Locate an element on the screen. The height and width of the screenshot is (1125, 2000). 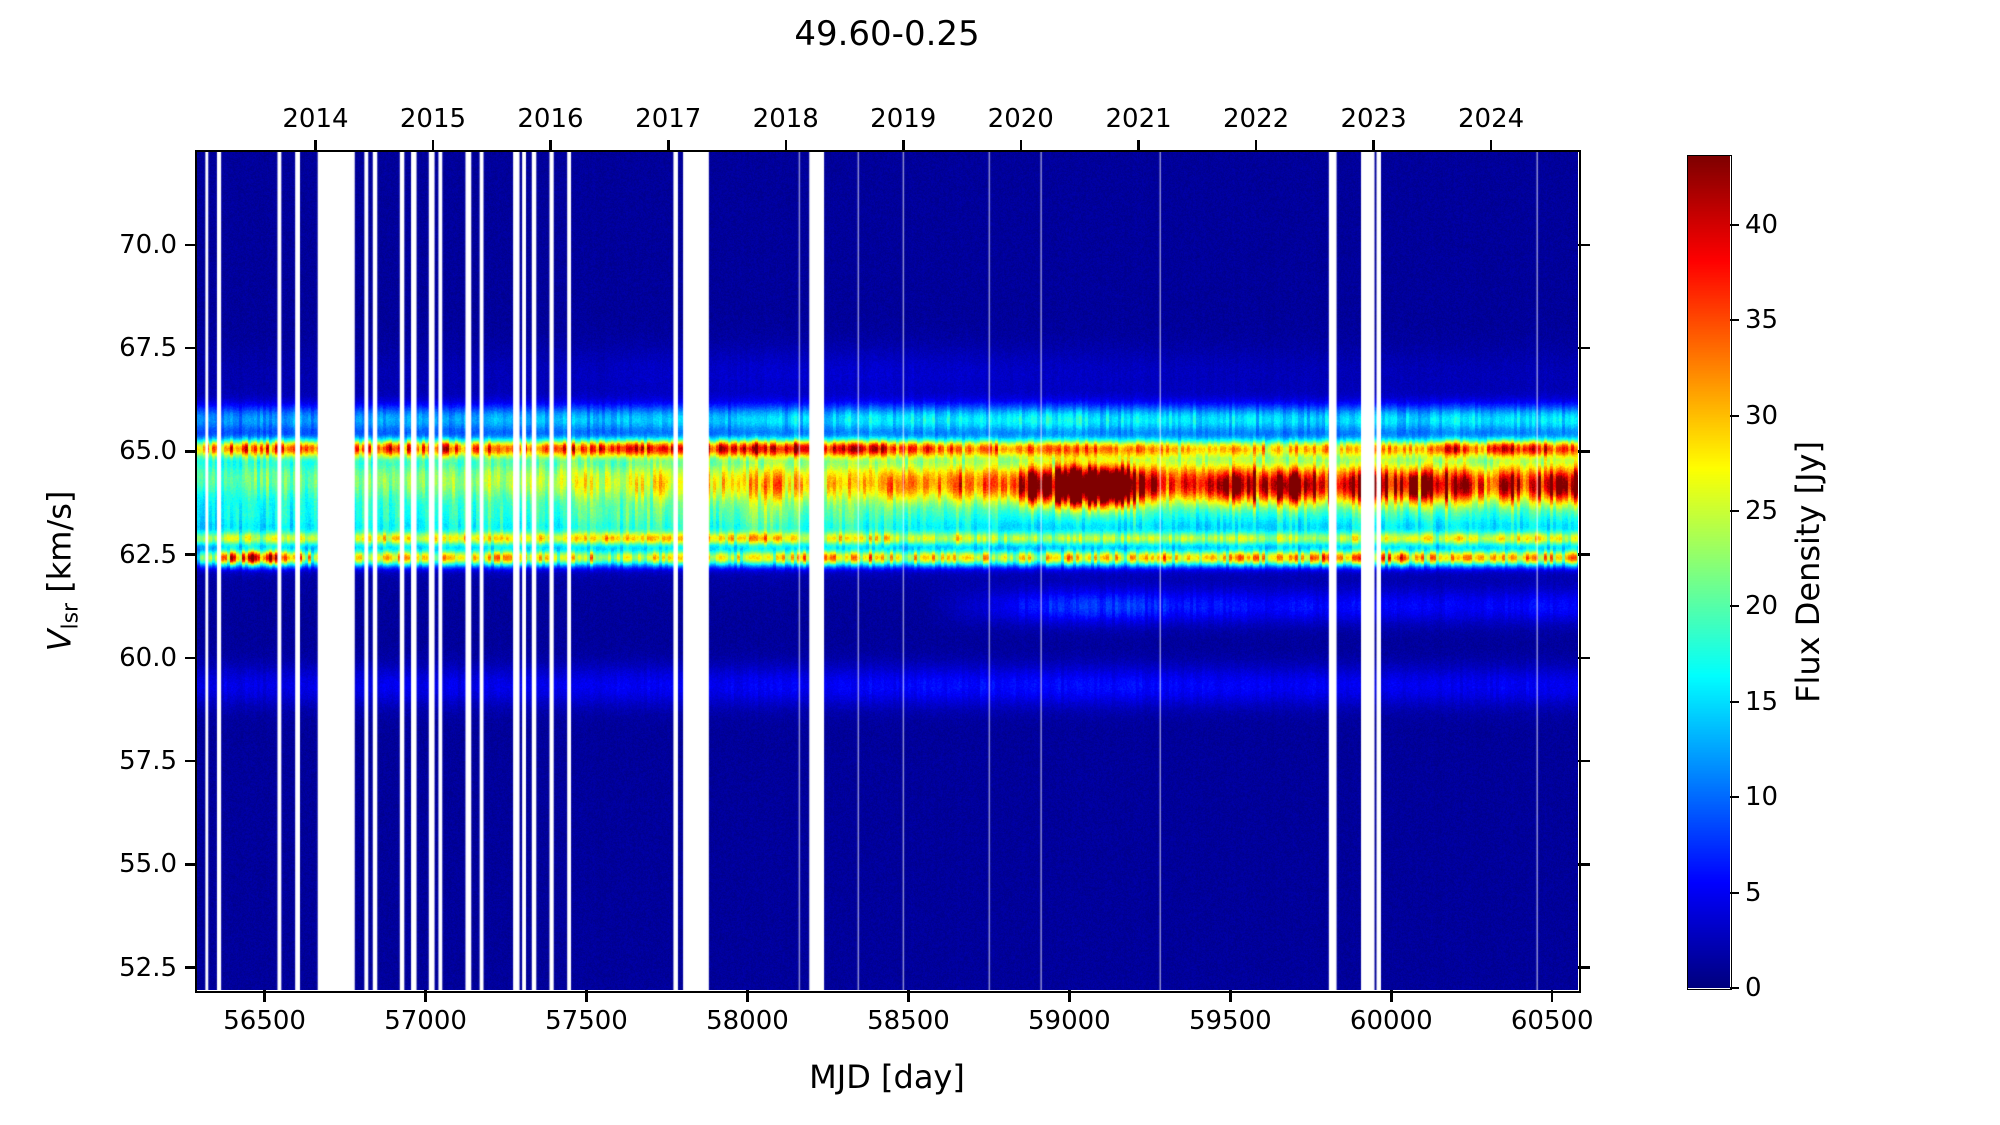
colorbar-label: Flux Density [Jy] is located at coordinates (1808, 572).